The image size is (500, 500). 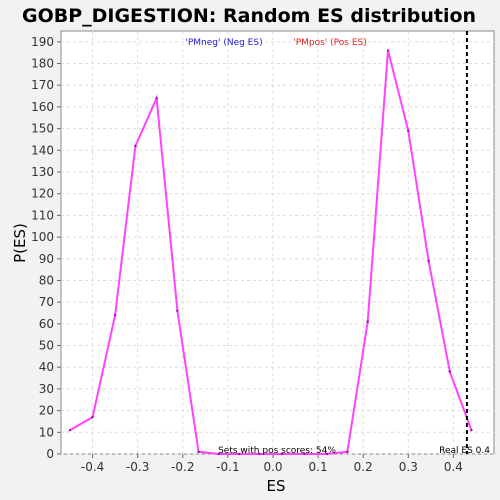 I want to click on y-tick-label: 90, so click(x=46, y=259).